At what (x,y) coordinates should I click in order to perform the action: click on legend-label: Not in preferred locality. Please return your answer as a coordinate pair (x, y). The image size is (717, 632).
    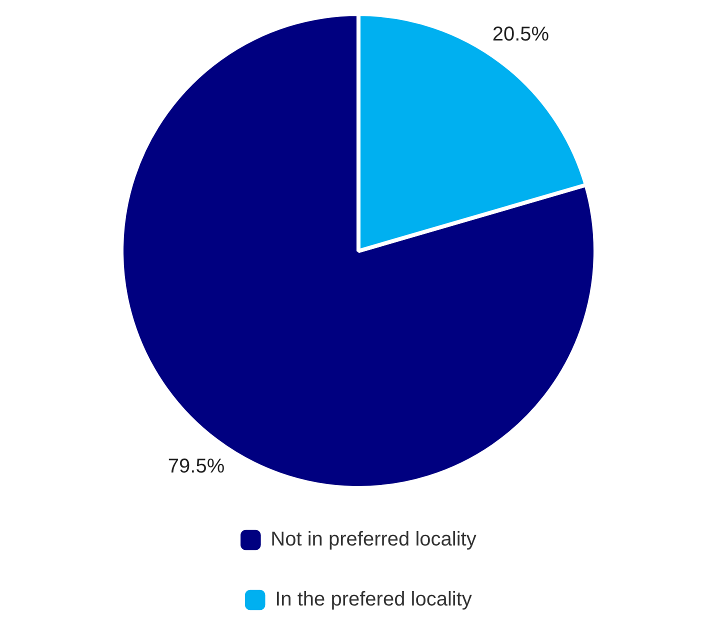
    Looking at the image, I should click on (373, 539).